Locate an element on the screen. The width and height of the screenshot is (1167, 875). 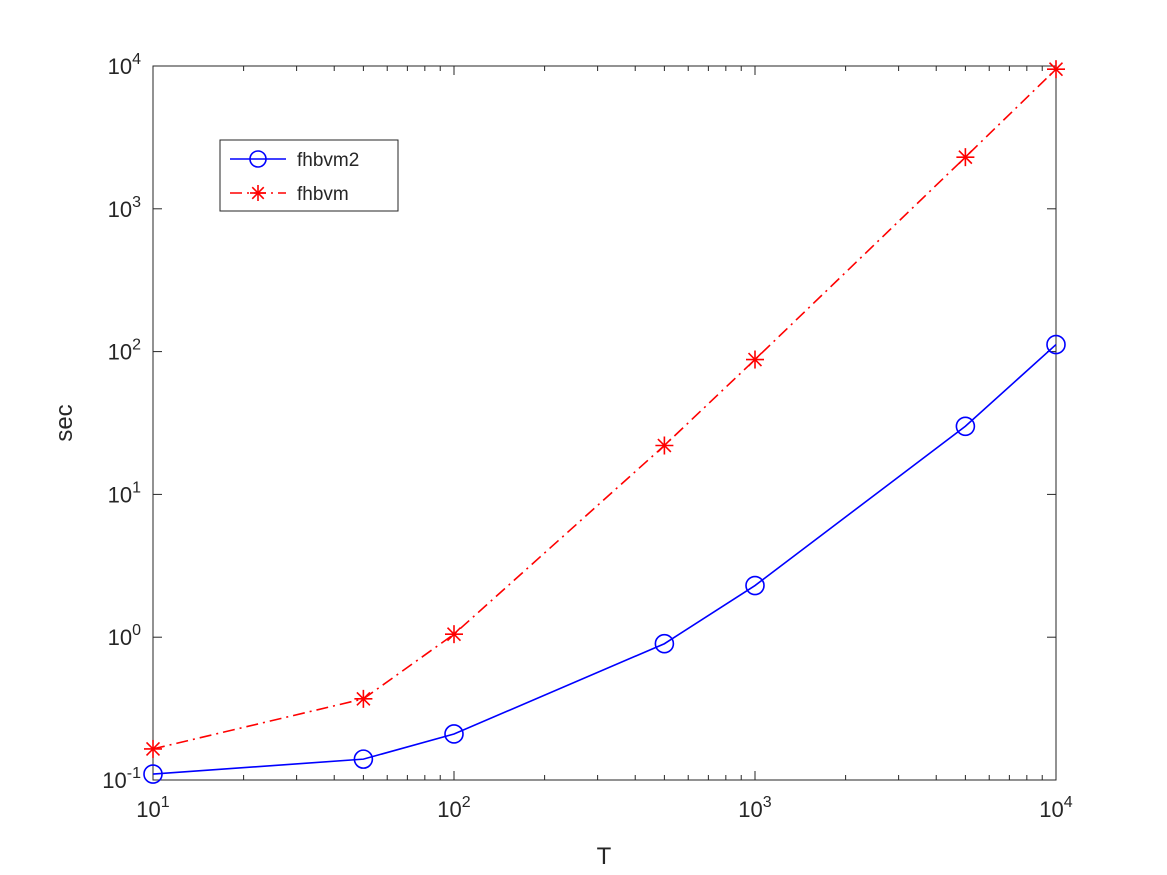
y-tick-label: 10² is located at coordinates (124, 351).